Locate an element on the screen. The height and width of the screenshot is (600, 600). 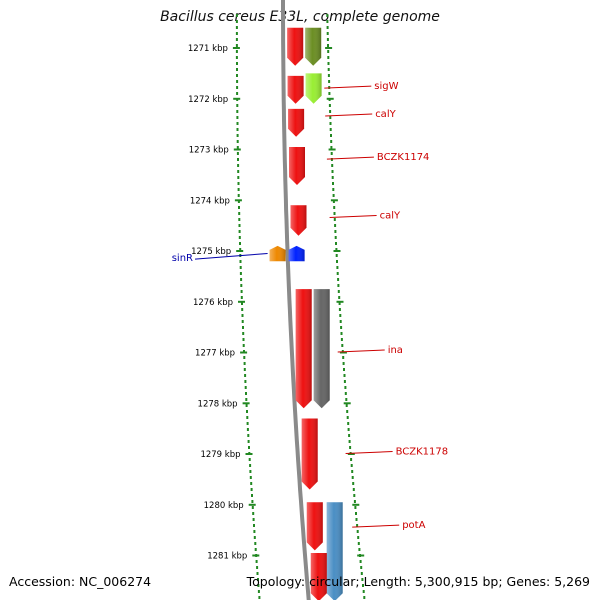
feature-label: potA is located at coordinates (413, 525).